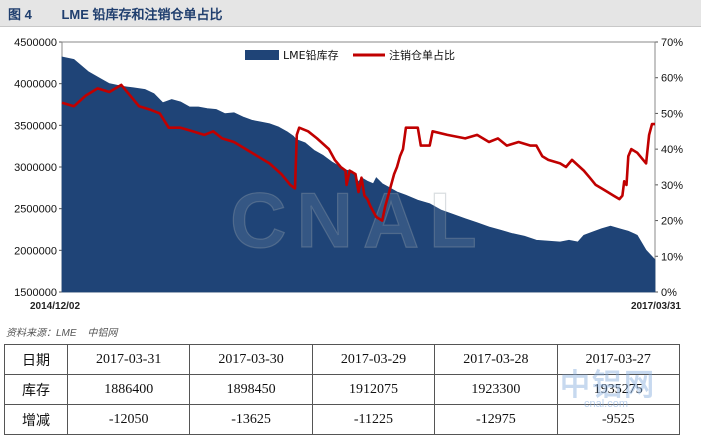 This screenshot has width=701, height=436. Describe the element at coordinates (672, 186) in the screenshot. I see `right-tick-label: 30%` at that location.